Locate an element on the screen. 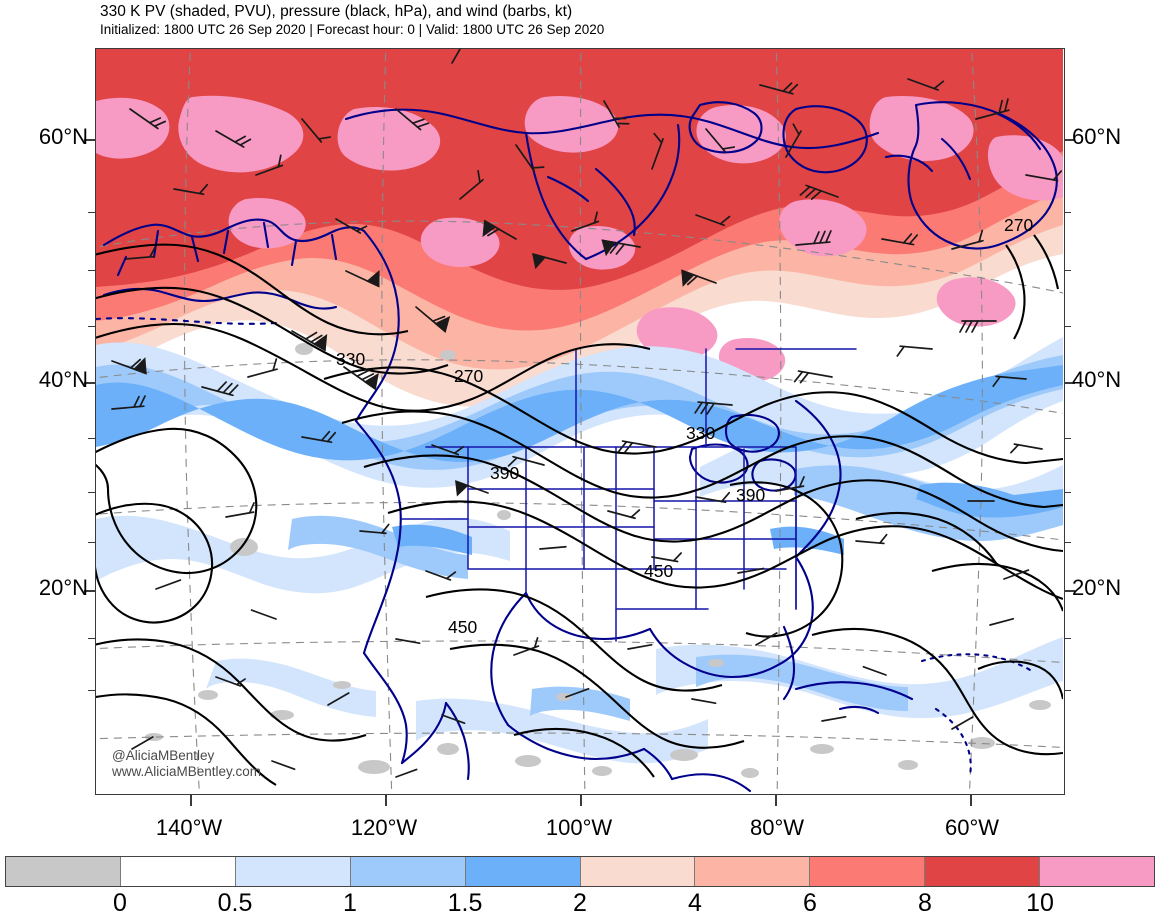  lat-tick-minor-2-left is located at coordinates (91, 271).